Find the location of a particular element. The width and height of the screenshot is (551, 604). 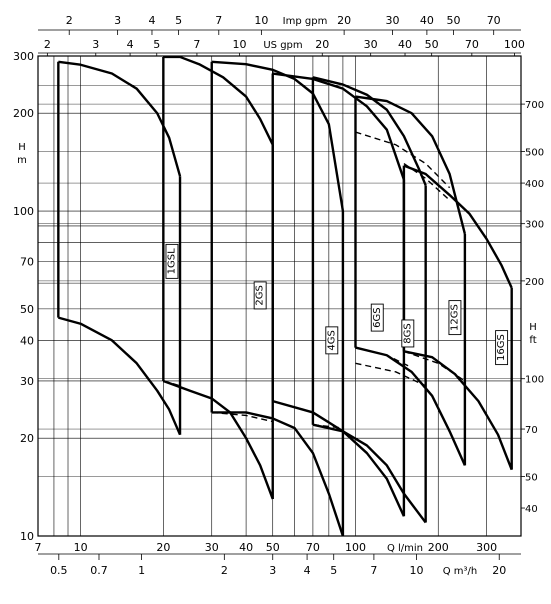

us-tick-label: 50 is located at coordinates (432, 44).